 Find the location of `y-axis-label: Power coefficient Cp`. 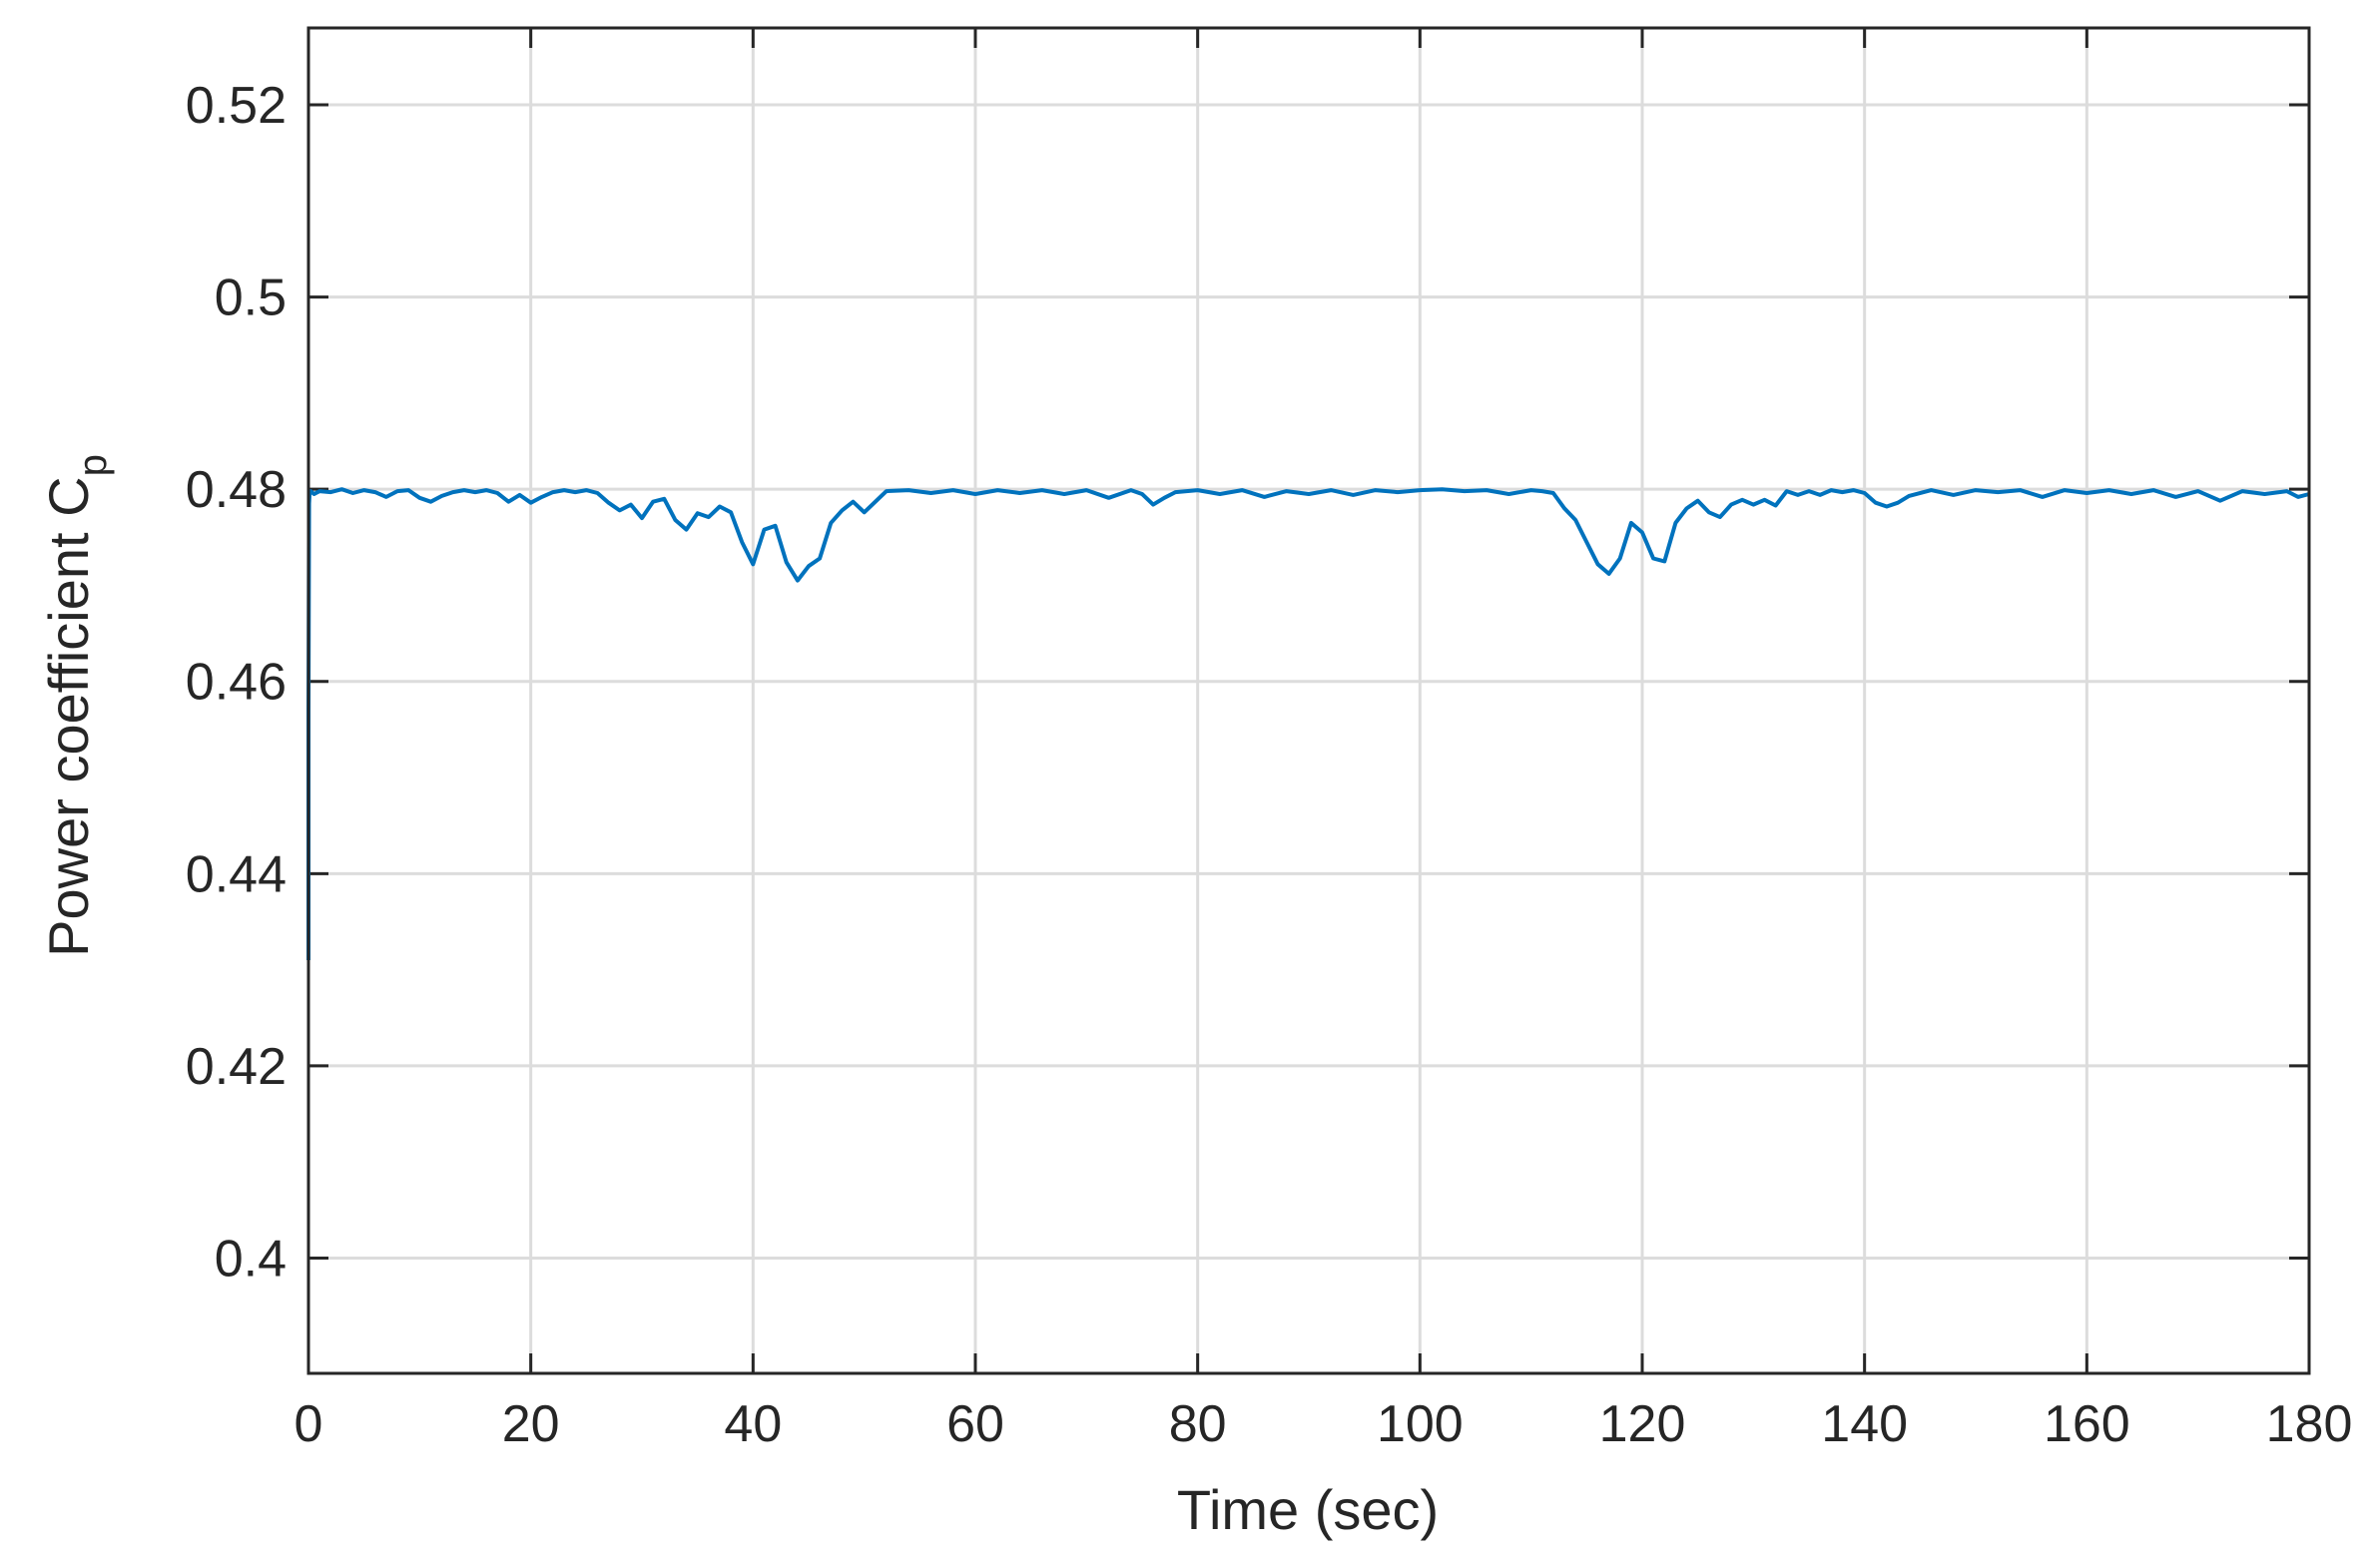

y-axis-label: Power coefficient Cp is located at coordinates (76, 705).